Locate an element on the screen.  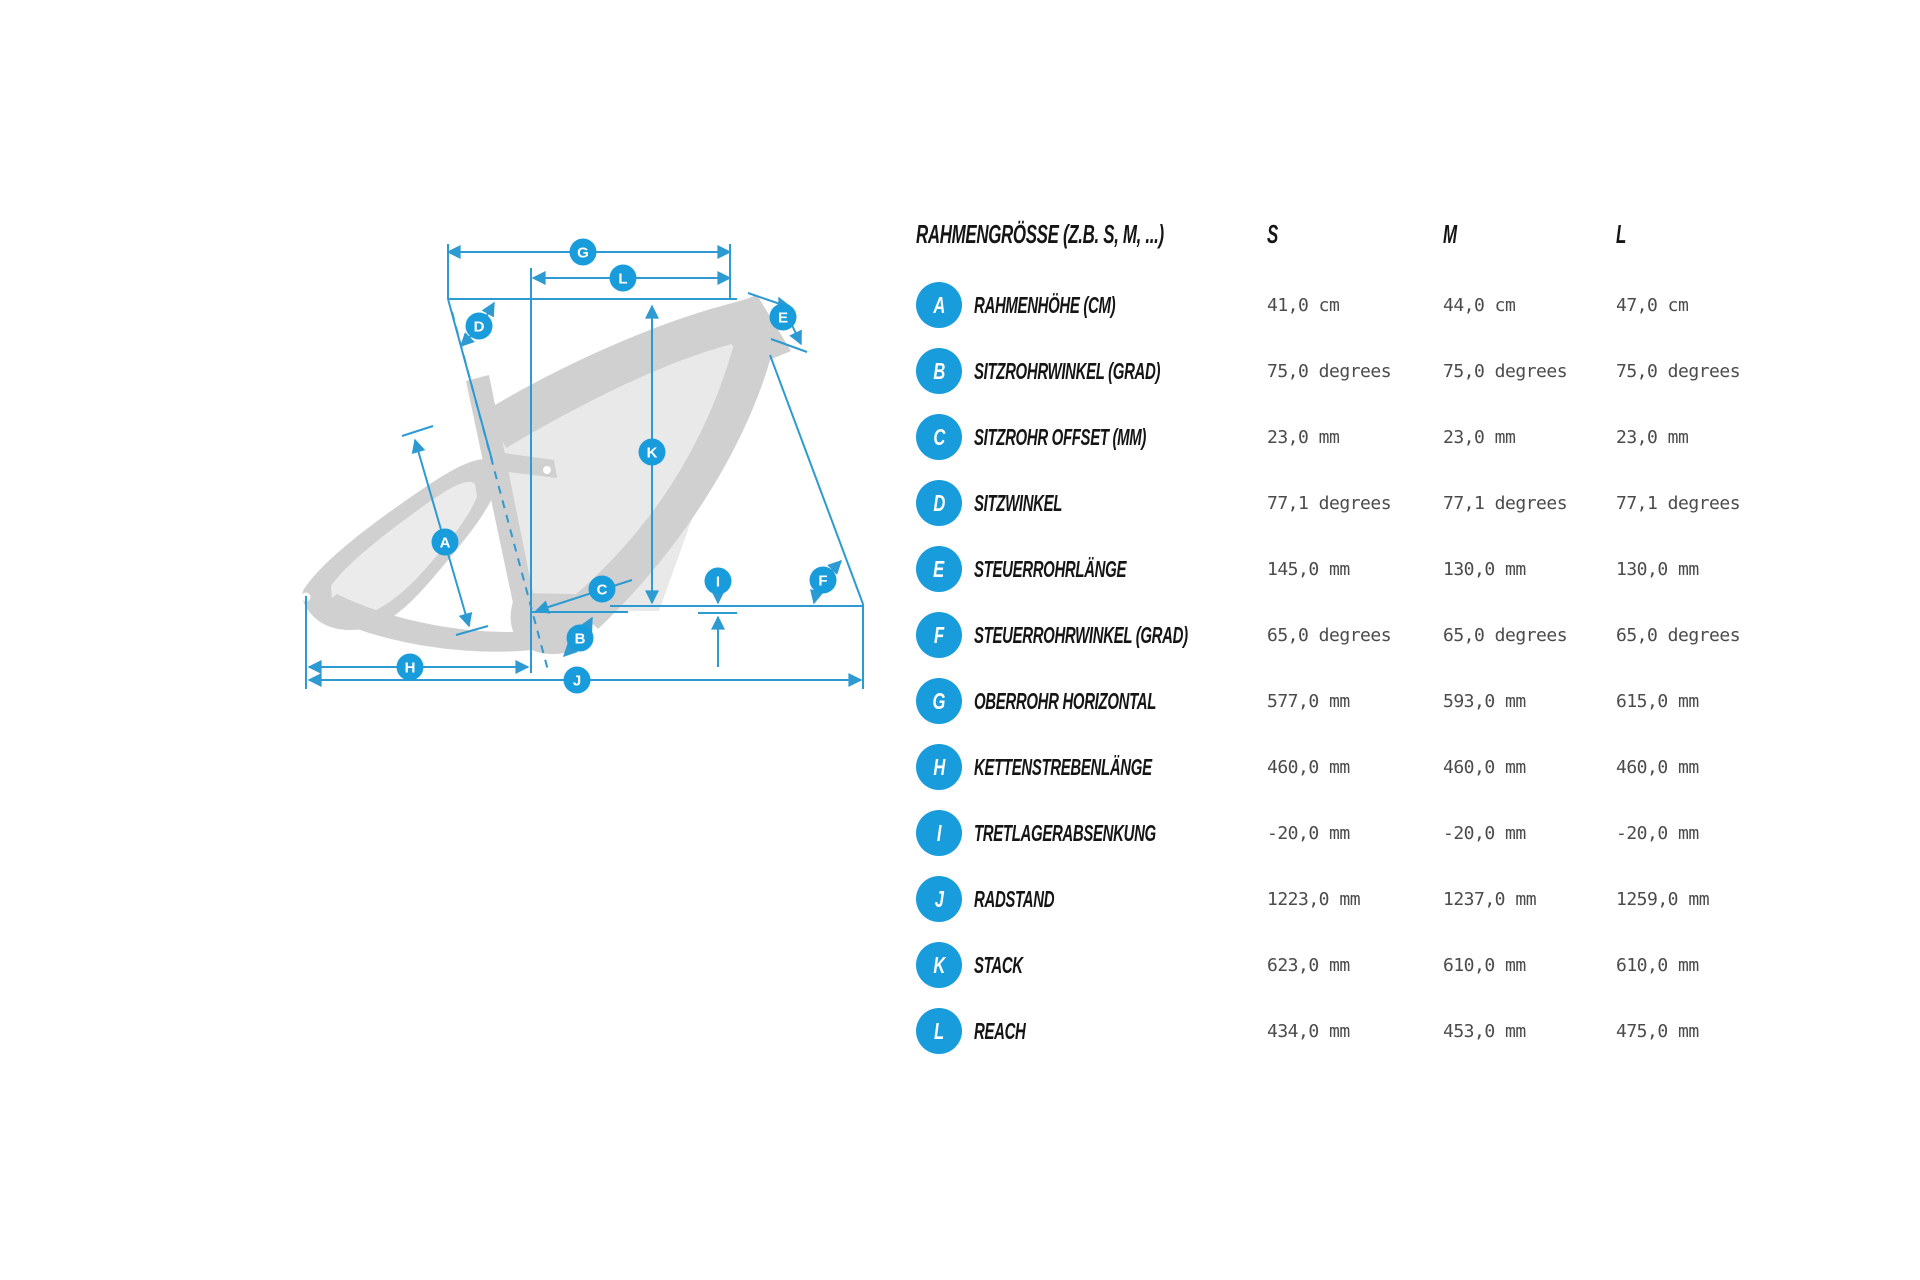
row-letter: A is located at coordinates (939, 304).